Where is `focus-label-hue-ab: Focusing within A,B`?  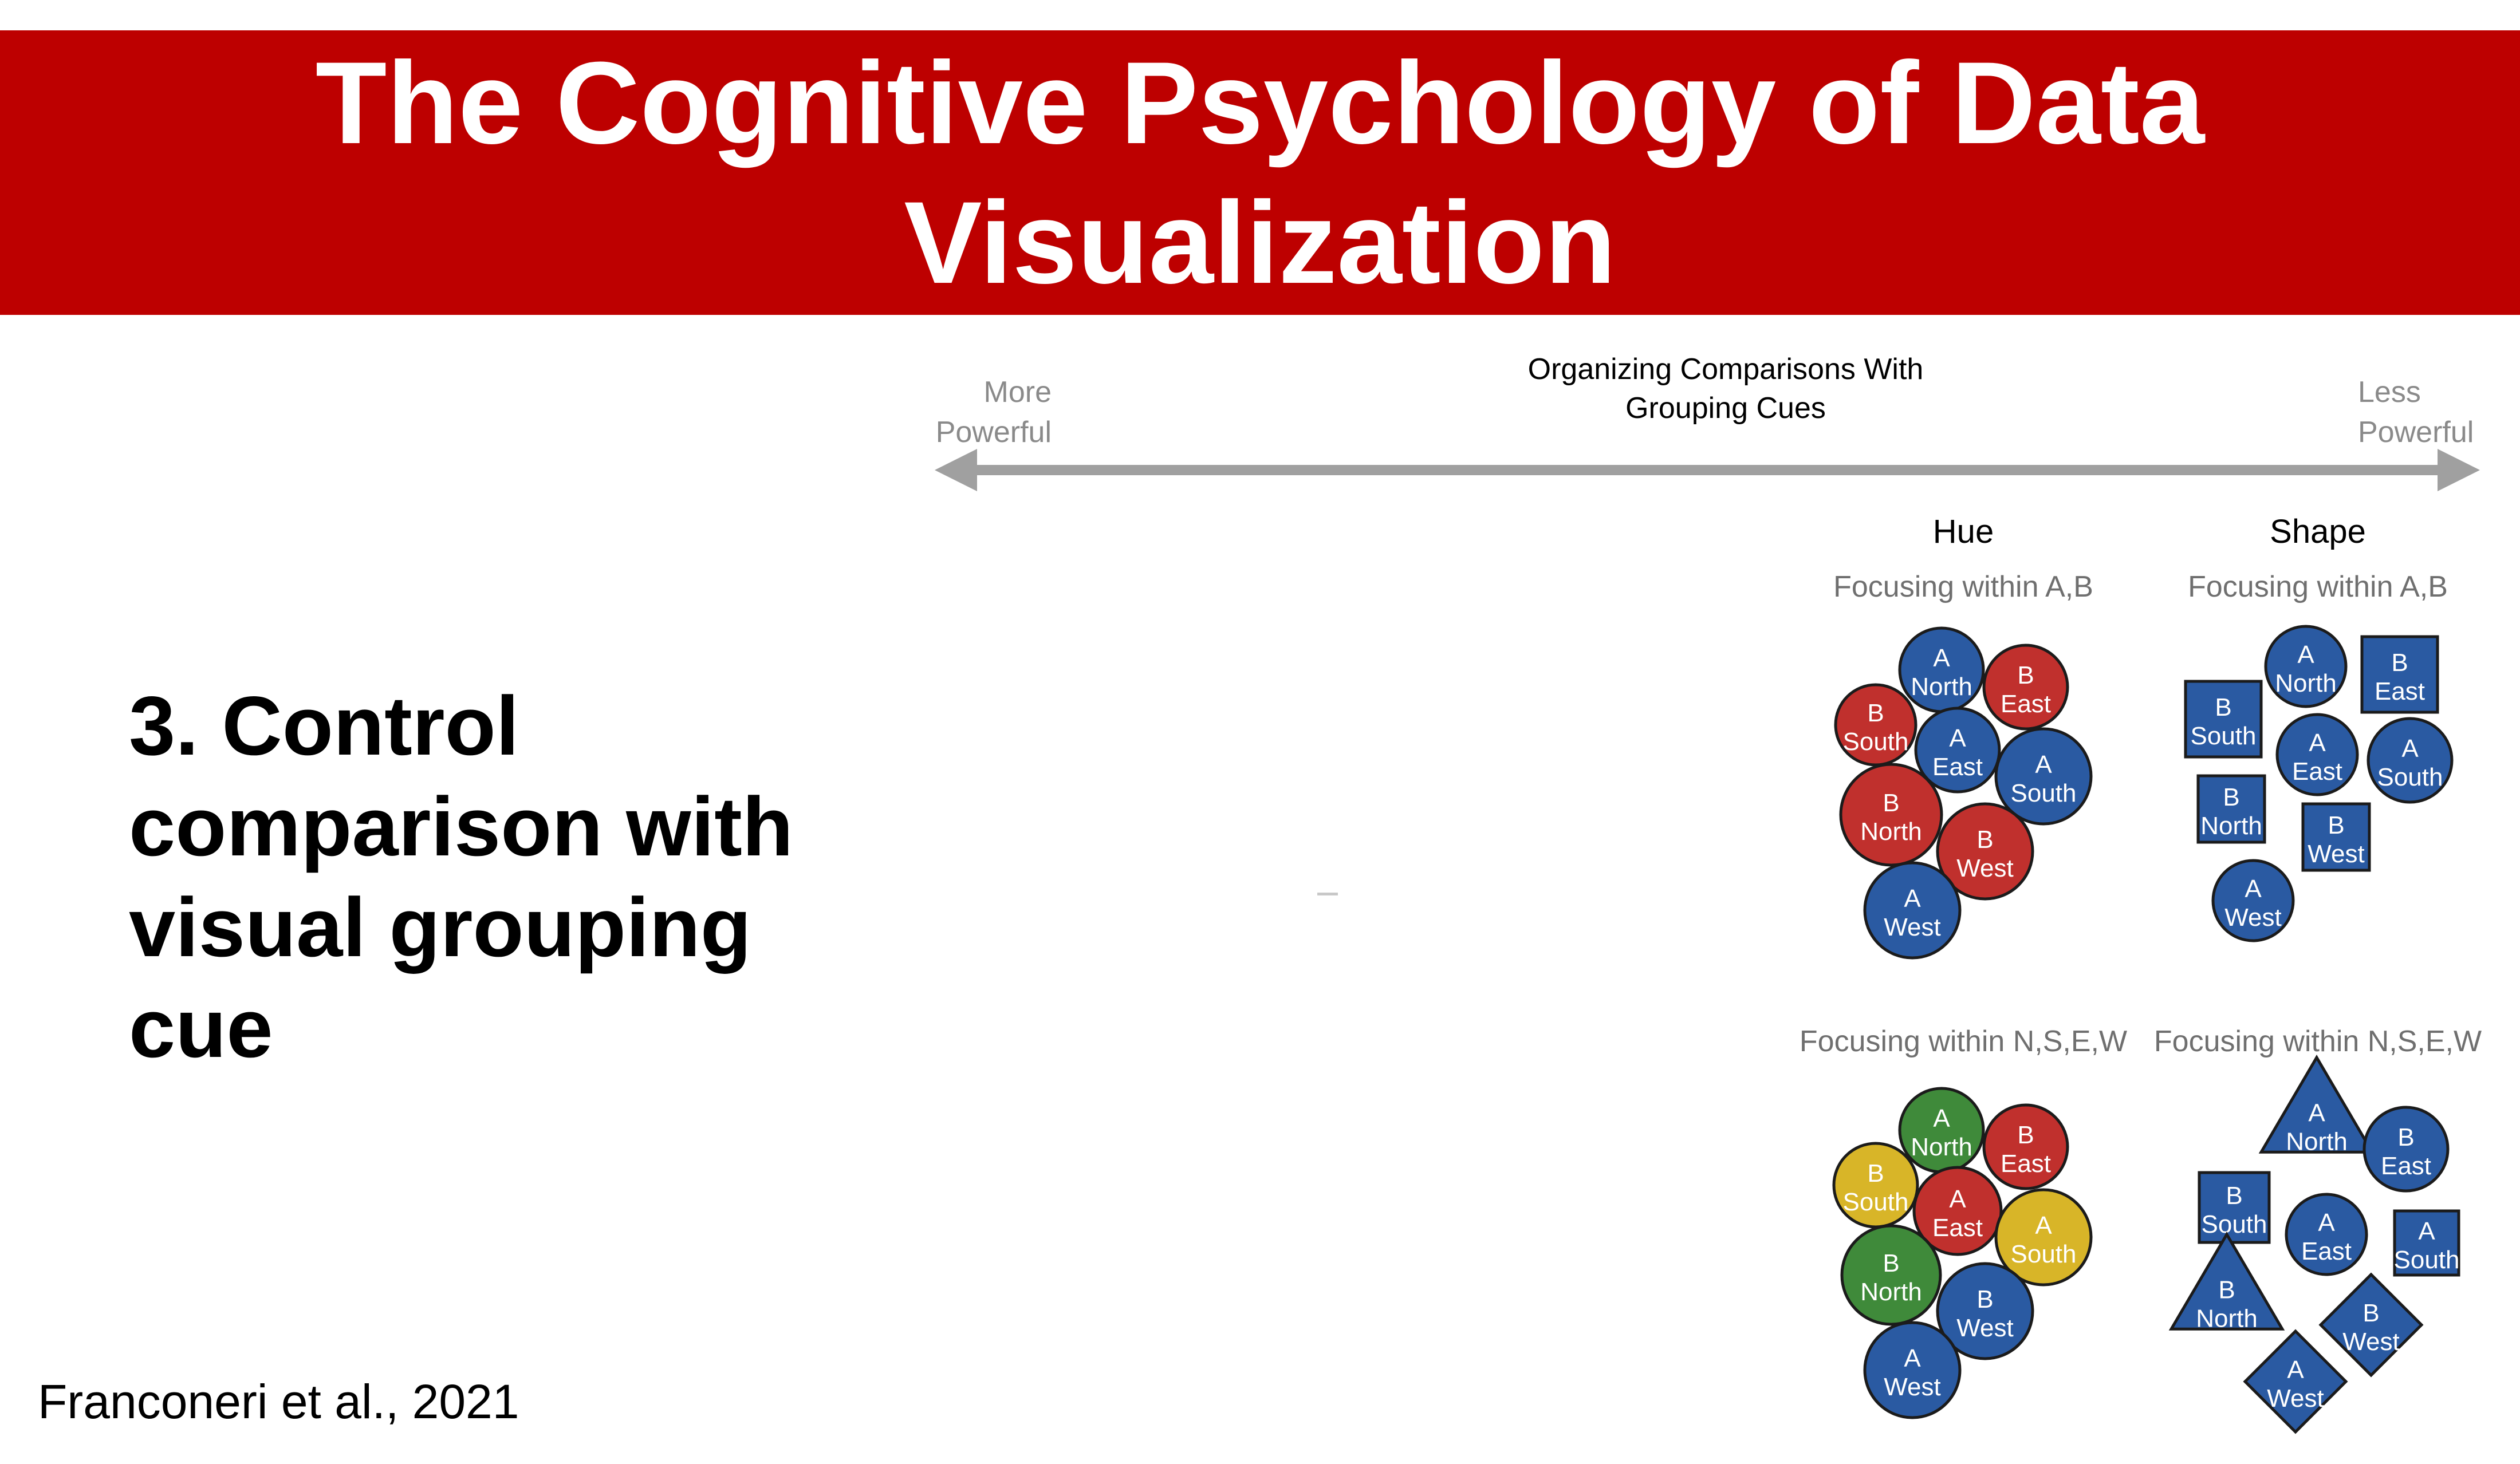 focus-label-hue-ab: Focusing within A,B is located at coordinates (1963, 587).